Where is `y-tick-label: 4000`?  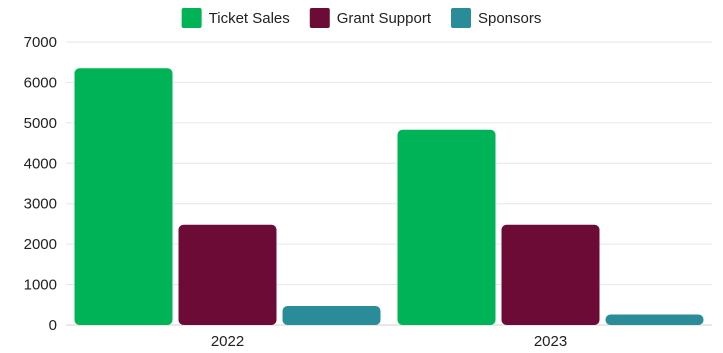 y-tick-label: 4000 is located at coordinates (40, 163).